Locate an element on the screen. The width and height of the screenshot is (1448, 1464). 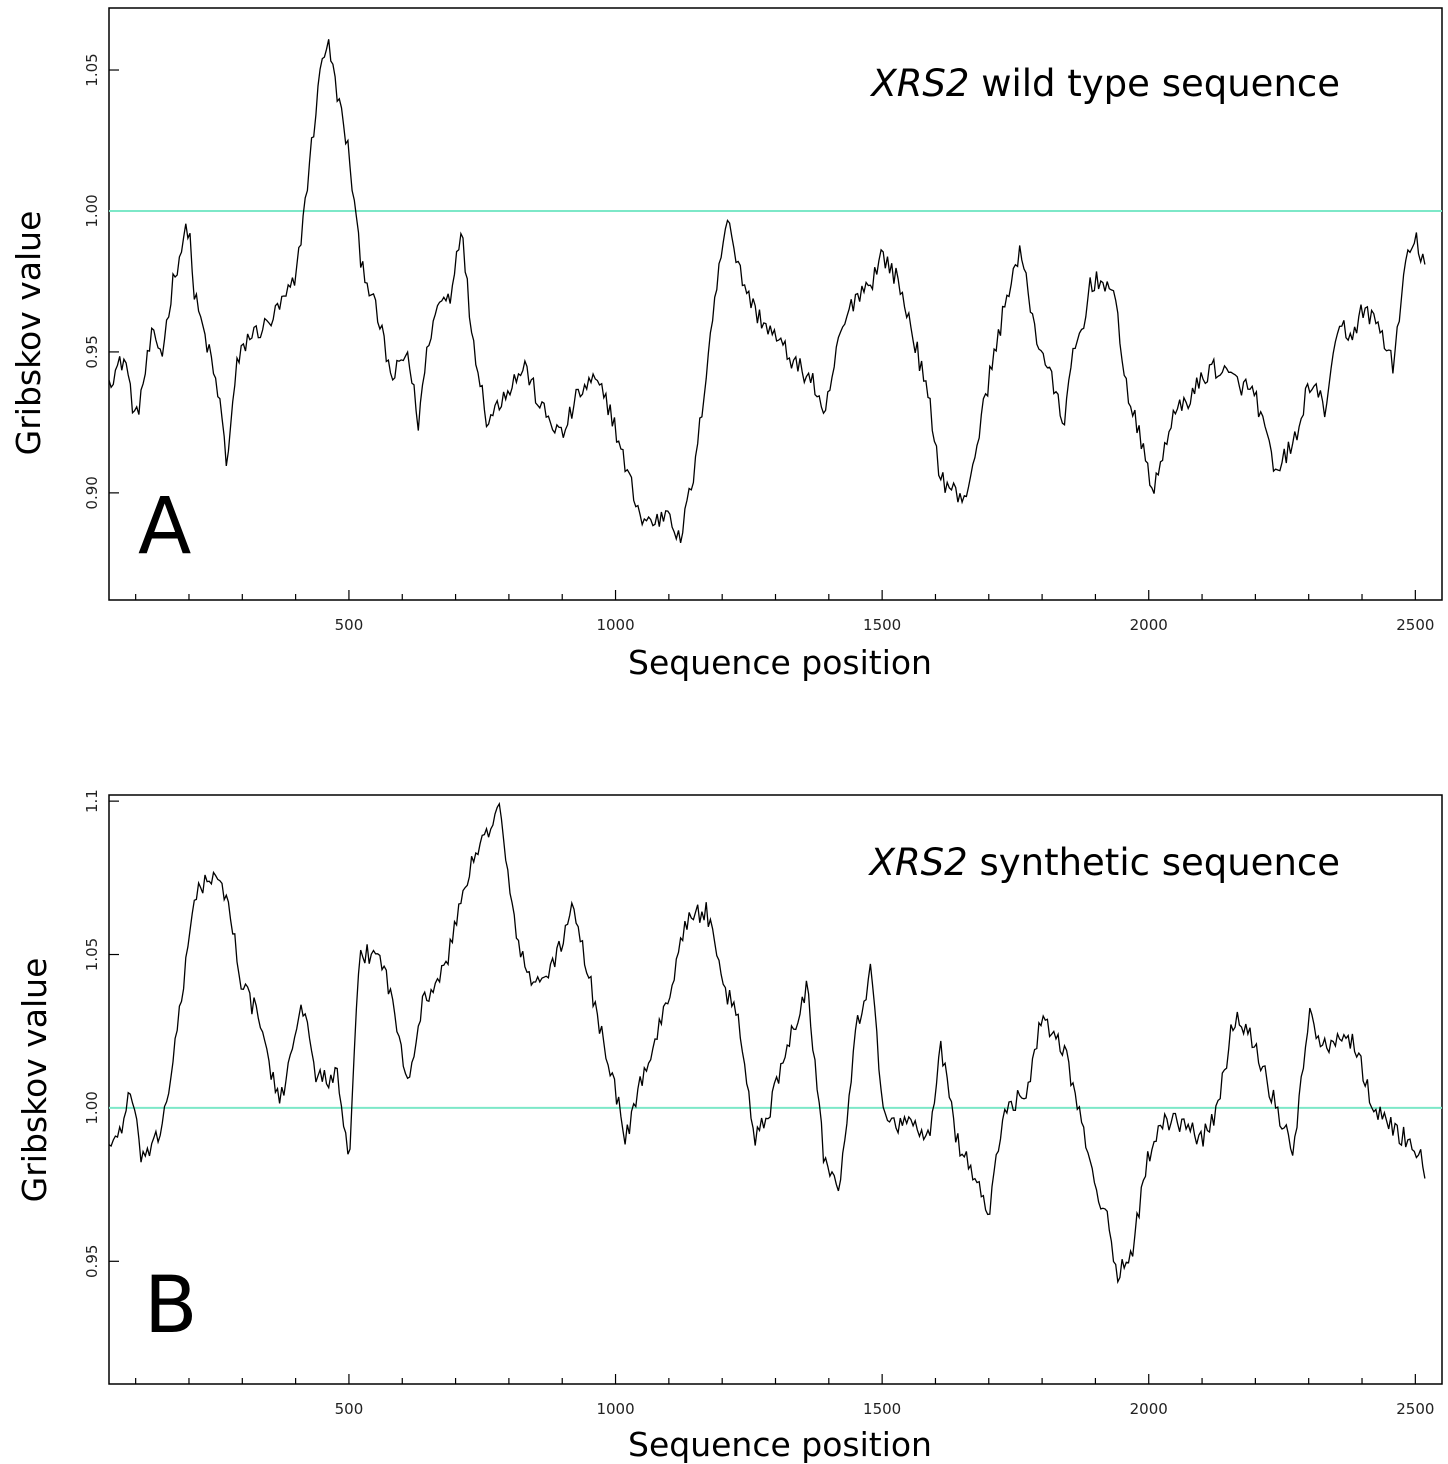
panel-title: XRS2 wild type sequence is located at coordinates (1104, 83).